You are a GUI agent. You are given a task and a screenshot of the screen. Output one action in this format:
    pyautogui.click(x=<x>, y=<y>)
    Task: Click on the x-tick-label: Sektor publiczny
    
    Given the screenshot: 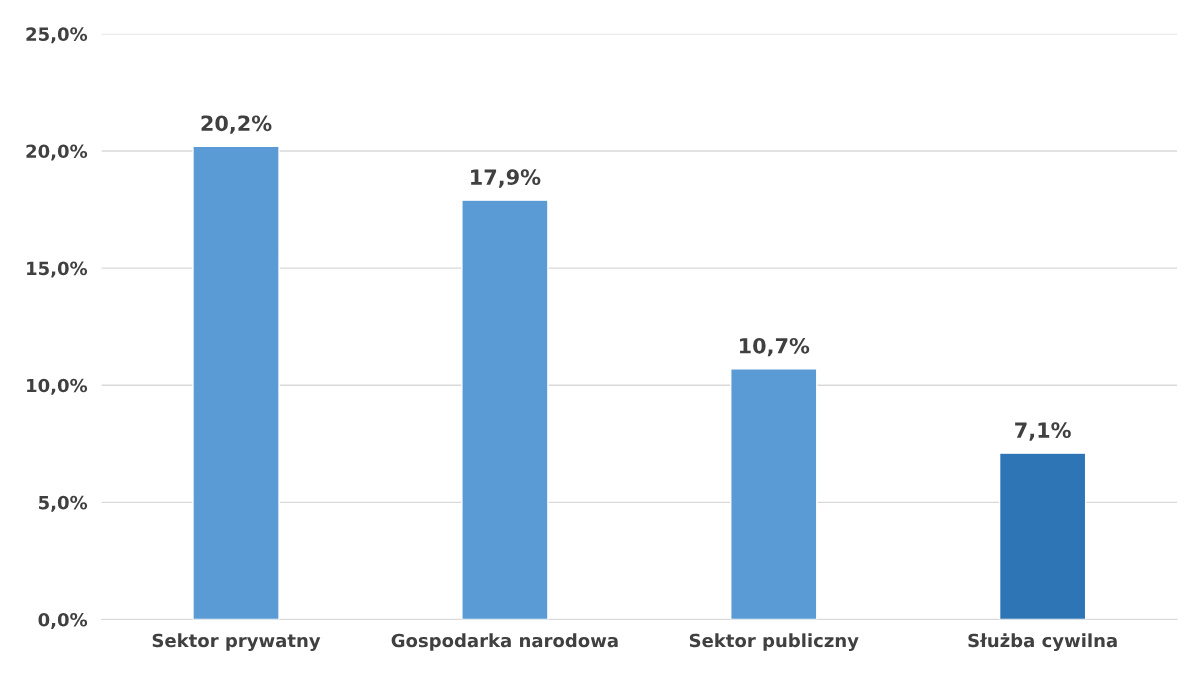 What is the action you would take?
    pyautogui.click(x=774, y=642)
    